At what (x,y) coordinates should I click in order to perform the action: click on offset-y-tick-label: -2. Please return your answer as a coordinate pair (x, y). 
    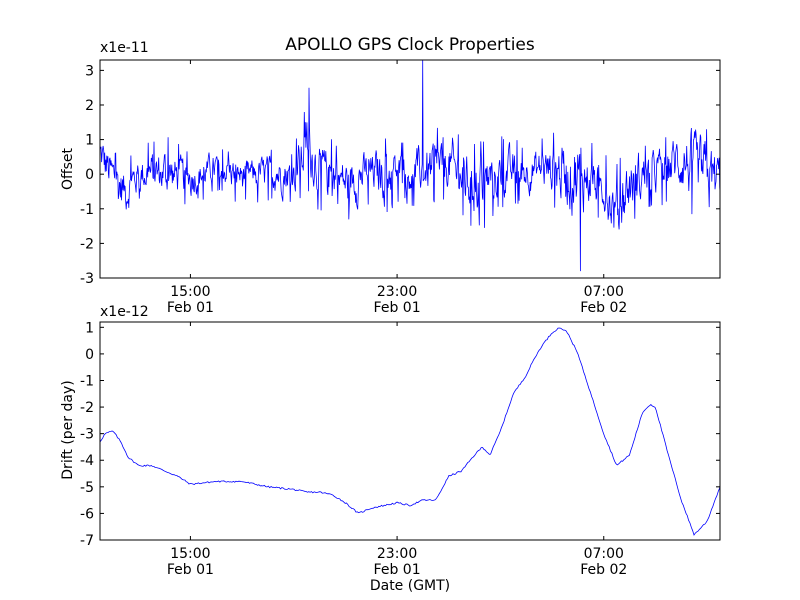
    Looking at the image, I should click on (87, 244).